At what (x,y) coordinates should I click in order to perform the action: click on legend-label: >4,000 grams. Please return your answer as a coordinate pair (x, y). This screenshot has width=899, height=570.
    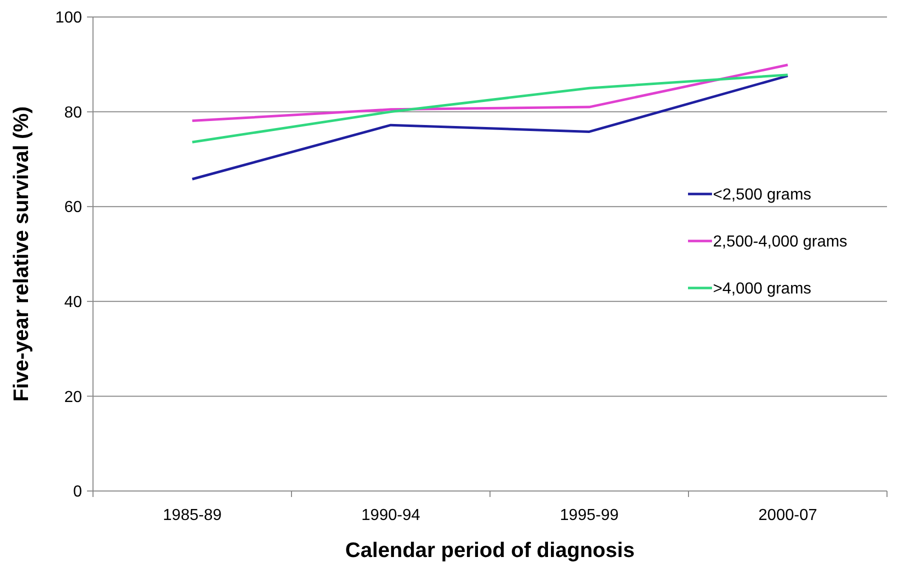
    Looking at the image, I should click on (762, 289).